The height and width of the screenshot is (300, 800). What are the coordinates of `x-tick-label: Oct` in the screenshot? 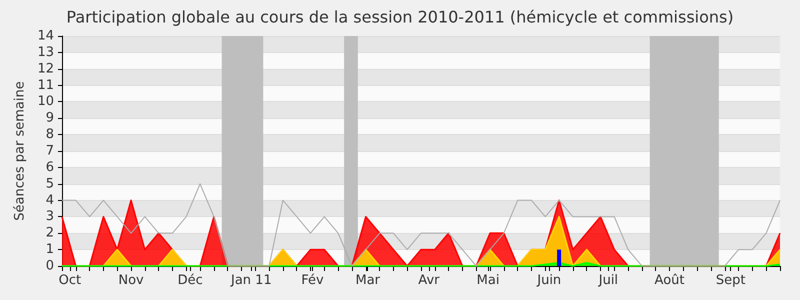 It's located at (70, 280).